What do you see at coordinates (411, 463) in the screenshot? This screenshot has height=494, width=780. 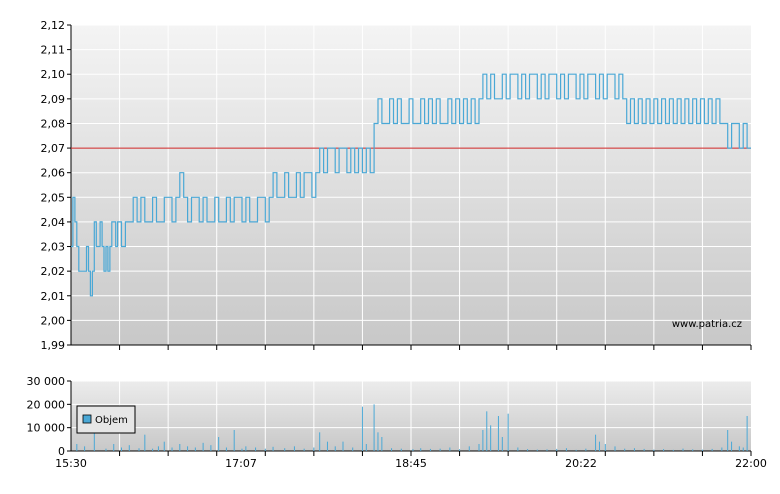 I see `x-tick-label: 18:45` at bounding box center [411, 463].